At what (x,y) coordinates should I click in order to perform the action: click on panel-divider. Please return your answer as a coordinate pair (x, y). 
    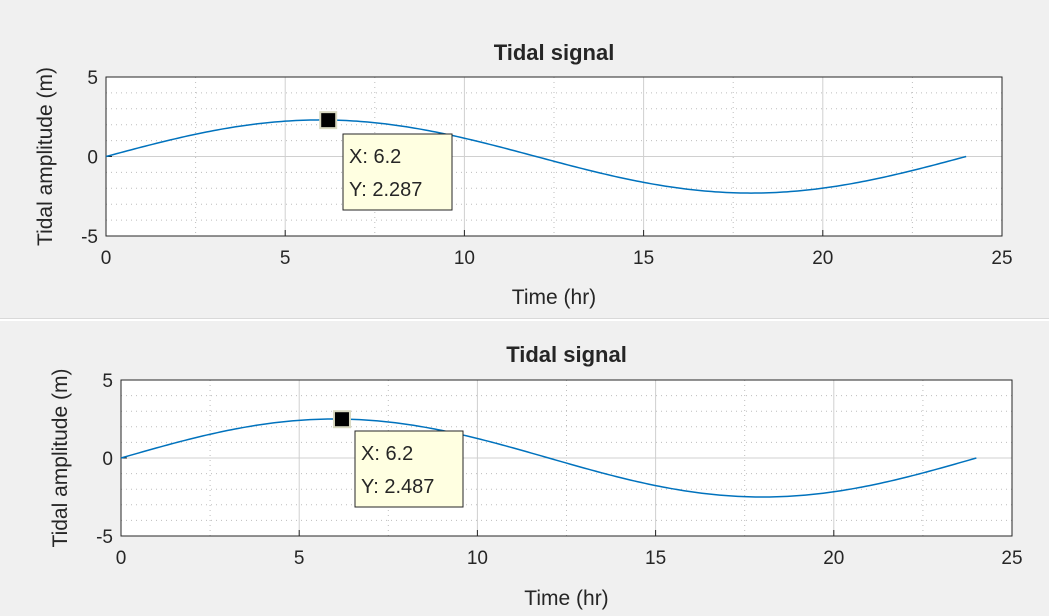
    Looking at the image, I should click on (524, 319).